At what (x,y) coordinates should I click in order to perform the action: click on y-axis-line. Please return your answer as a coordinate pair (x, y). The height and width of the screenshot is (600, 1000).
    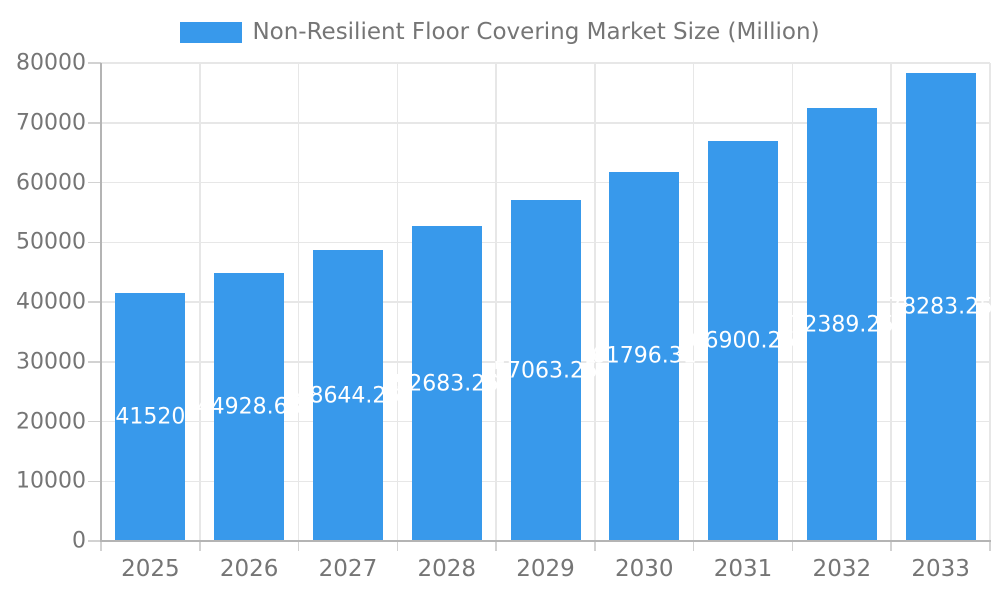
    Looking at the image, I should click on (101, 302).